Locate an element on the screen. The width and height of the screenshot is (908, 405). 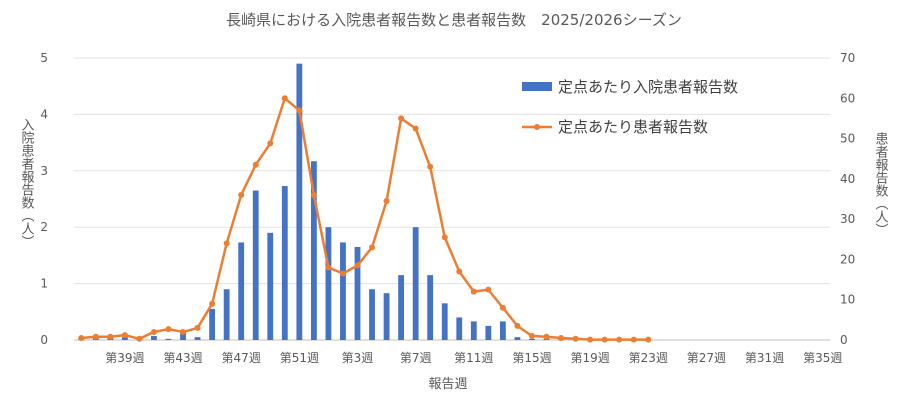
x-tick-label: 第15週 is located at coordinates (531, 358).